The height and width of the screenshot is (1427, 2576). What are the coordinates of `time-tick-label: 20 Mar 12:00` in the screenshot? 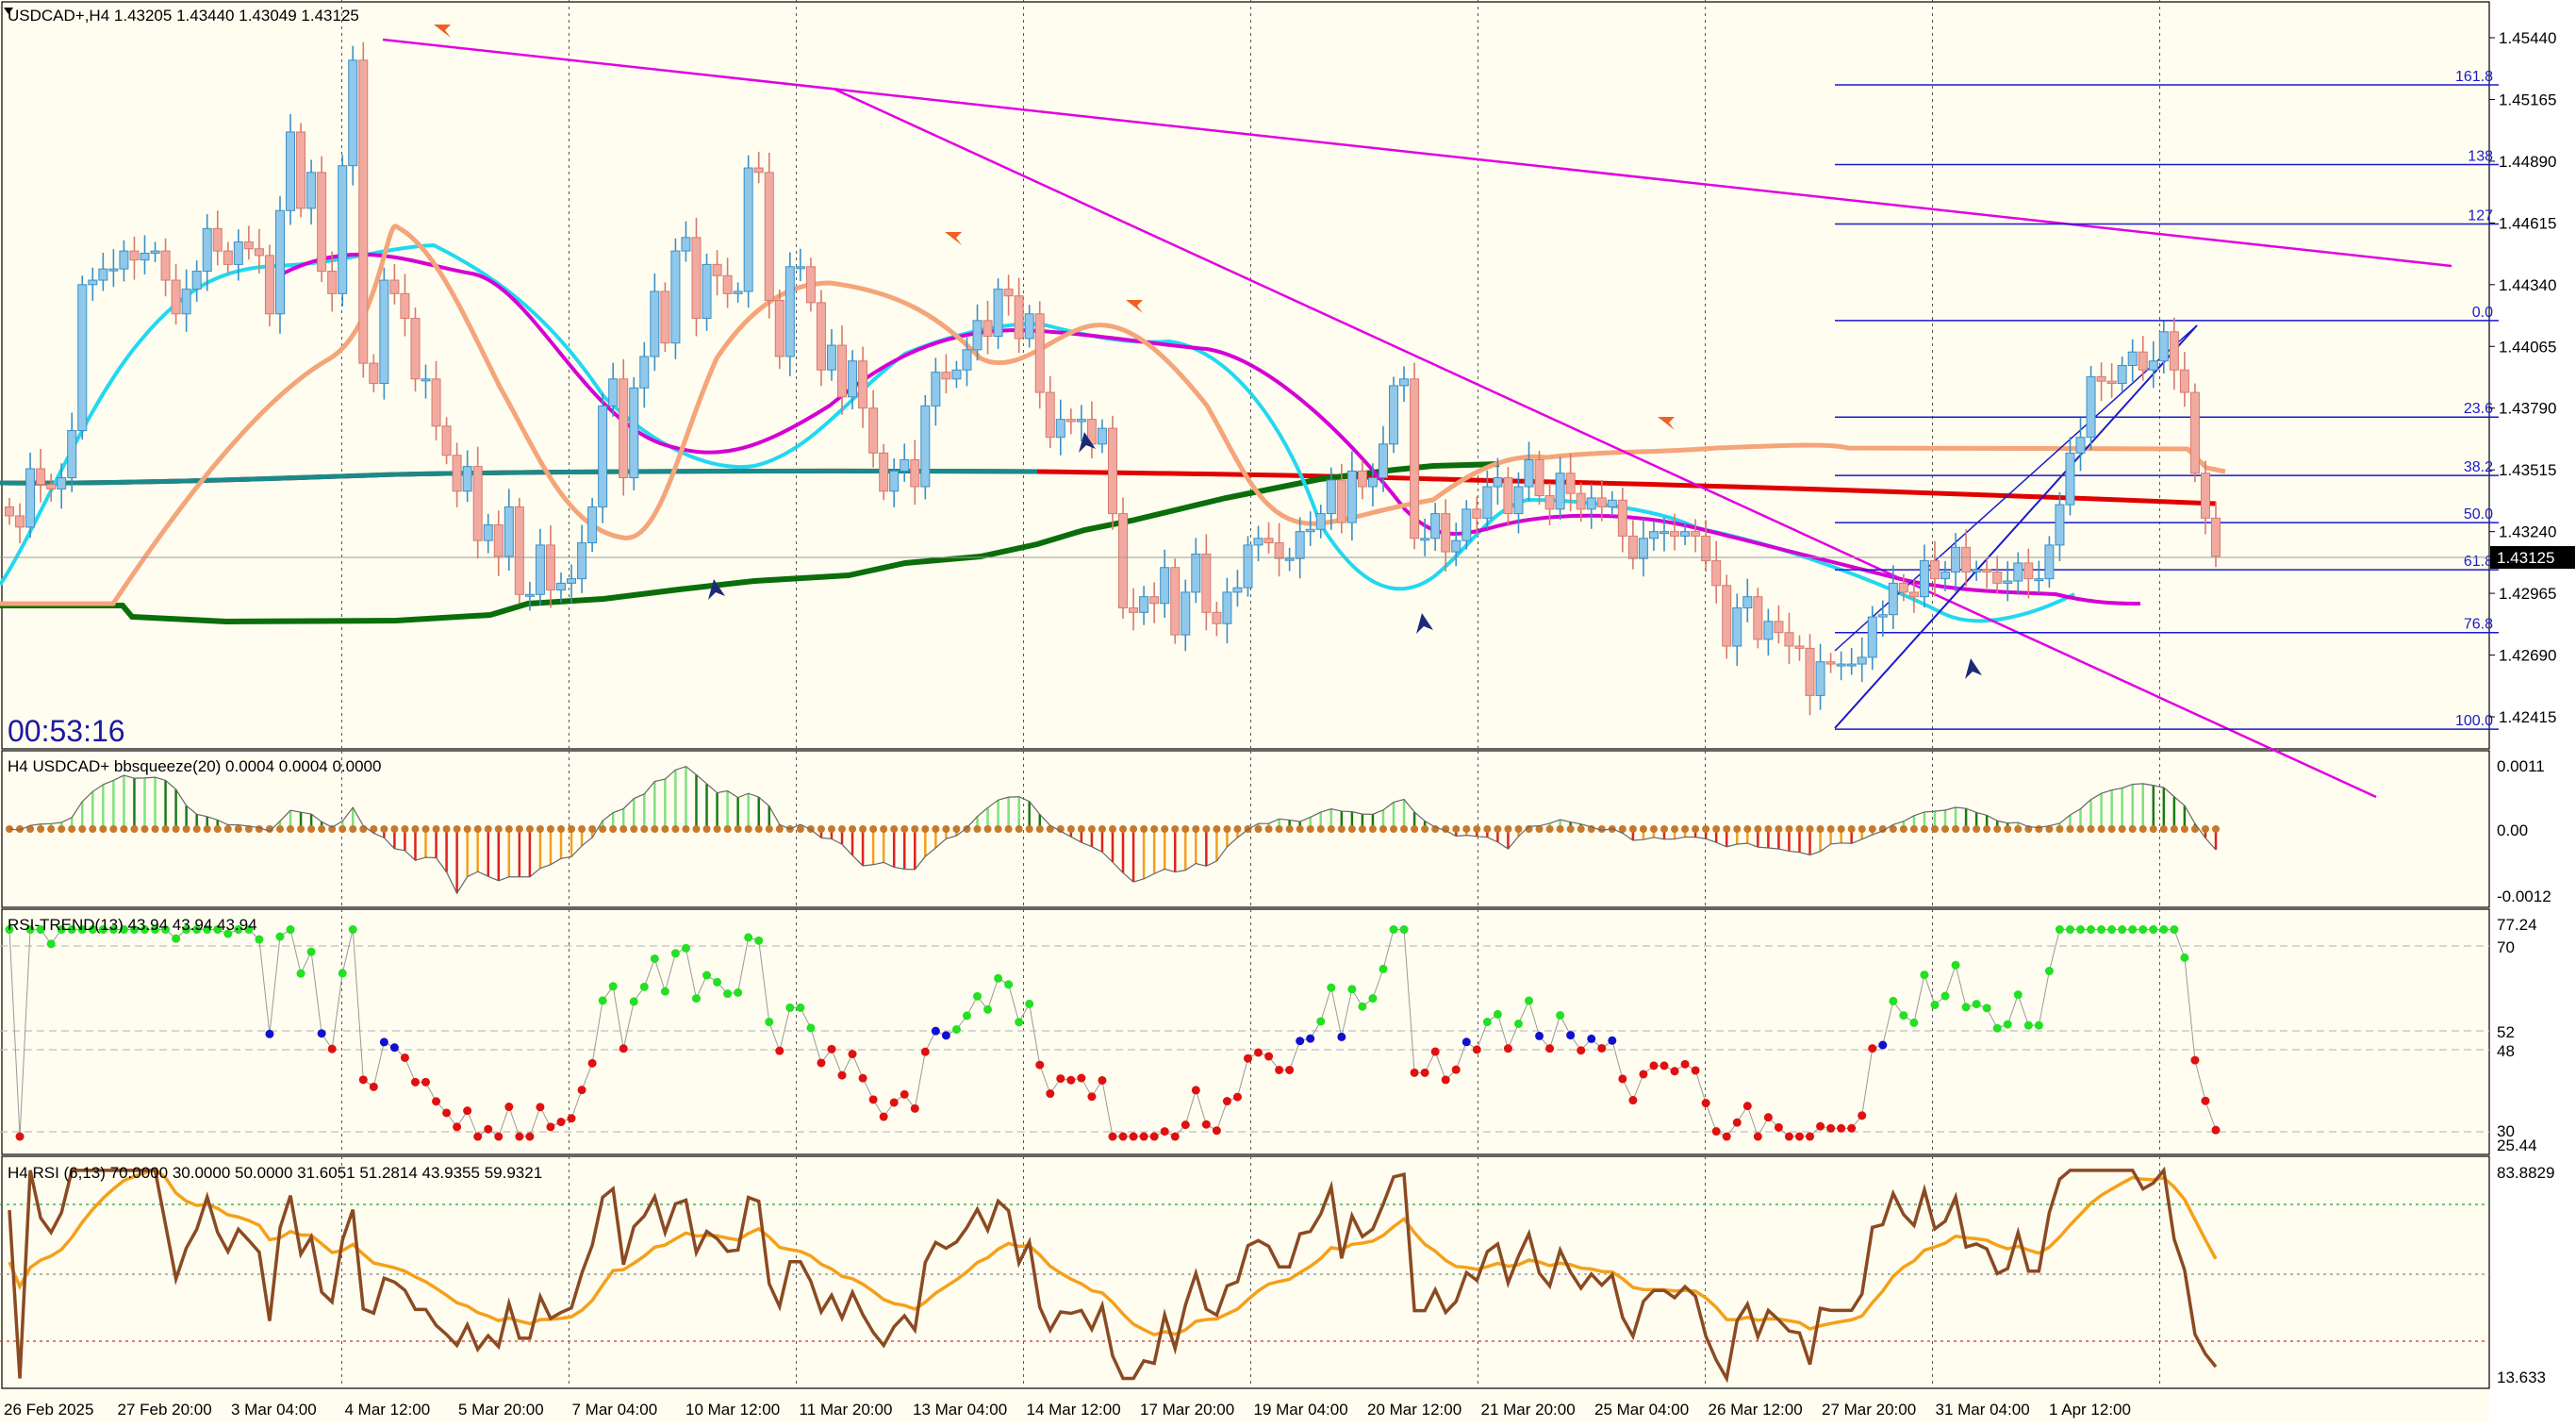 It's located at (1414, 1410).